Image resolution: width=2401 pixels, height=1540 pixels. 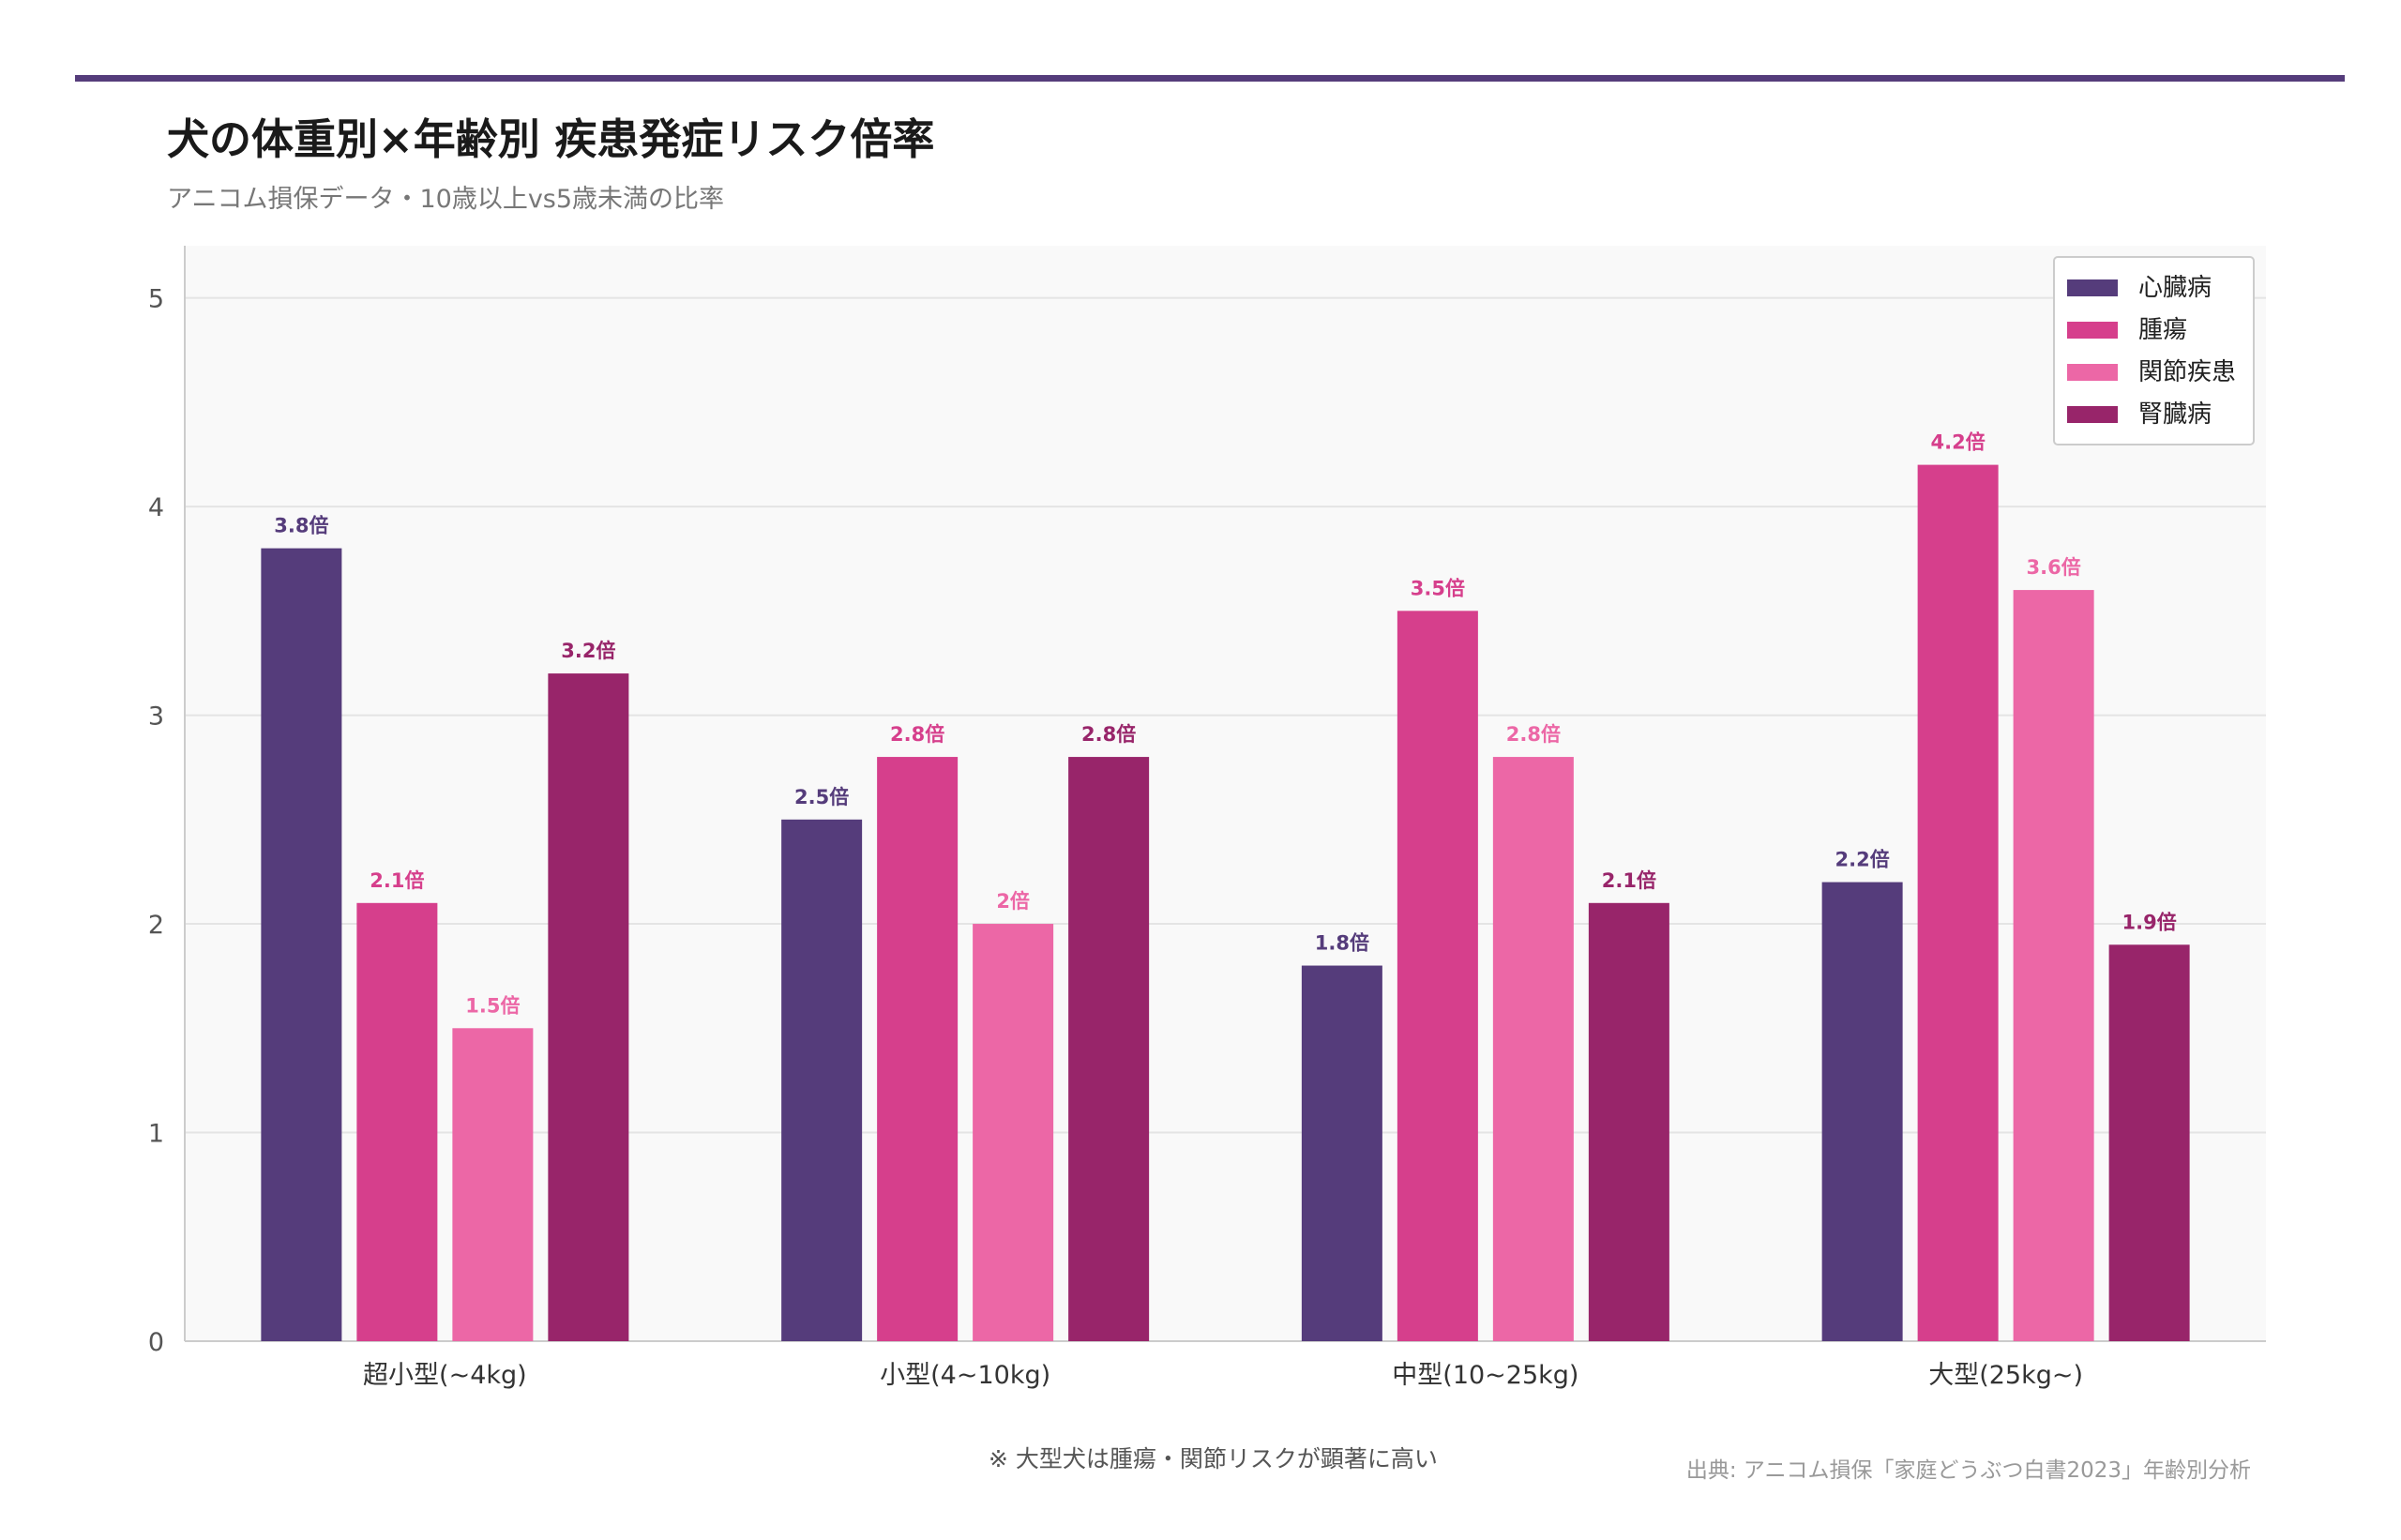 What do you see at coordinates (2149, 922) in the screenshot?
I see `data-label: 1.9倍` at bounding box center [2149, 922].